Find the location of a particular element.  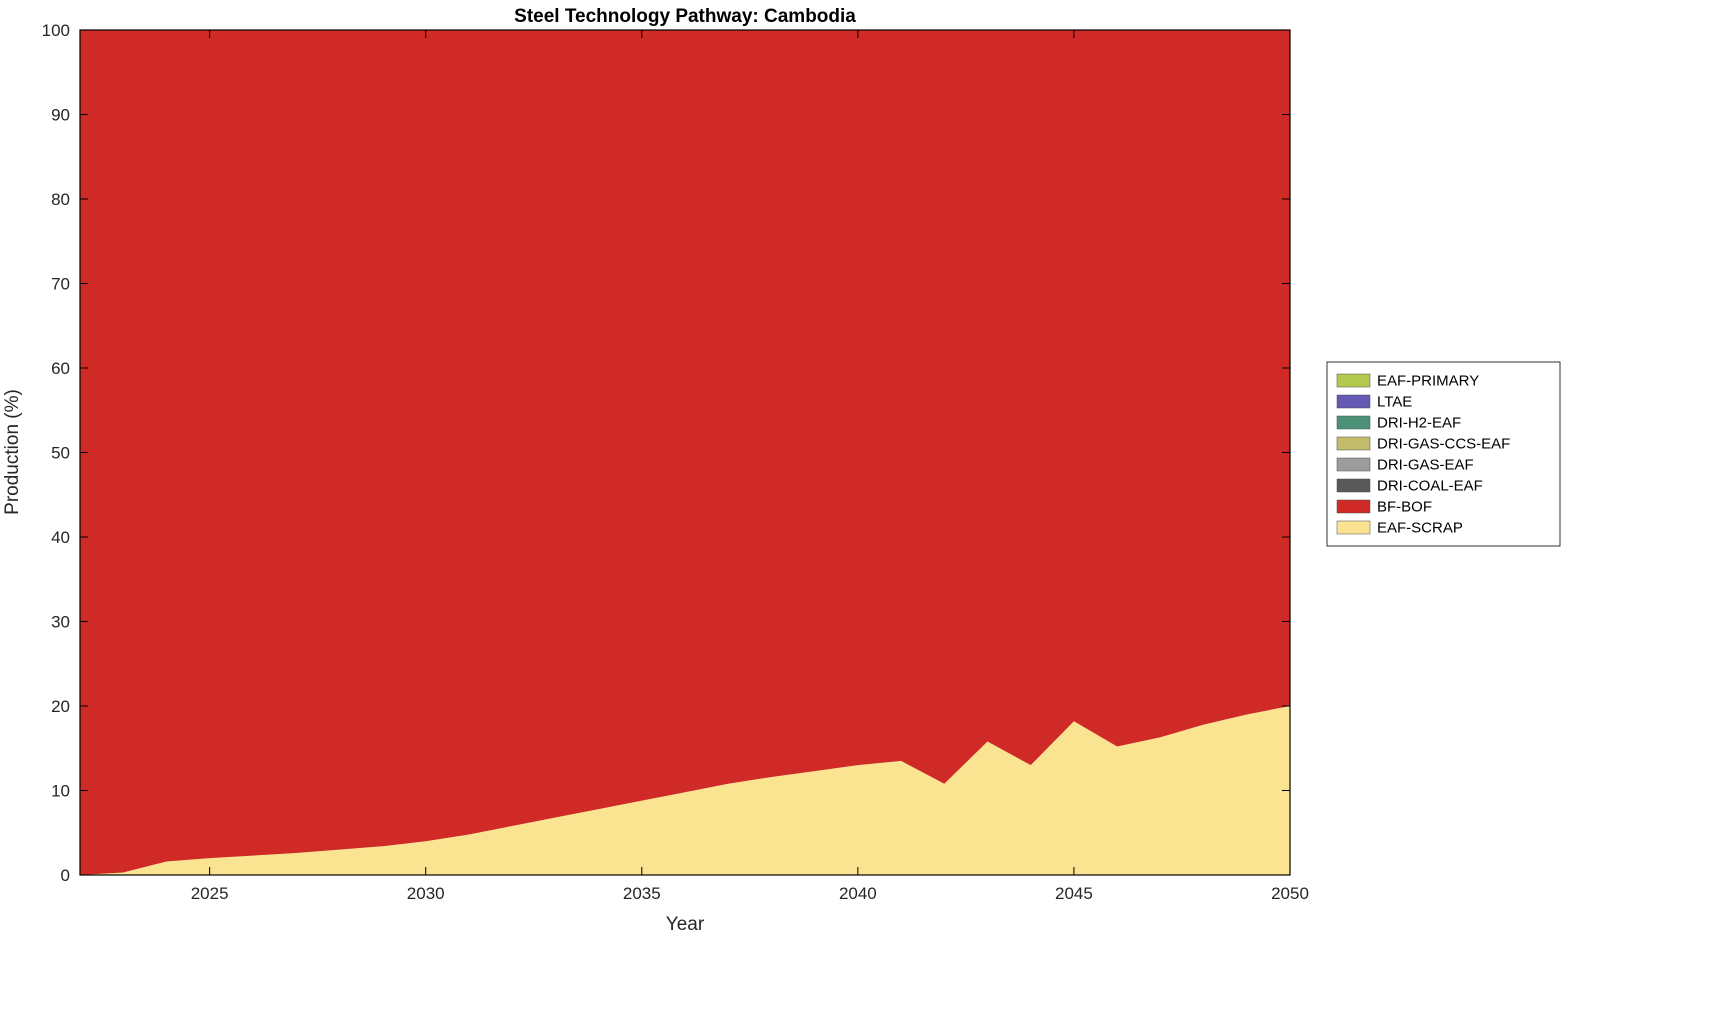

x-tick-label: 2025 is located at coordinates (210, 893).